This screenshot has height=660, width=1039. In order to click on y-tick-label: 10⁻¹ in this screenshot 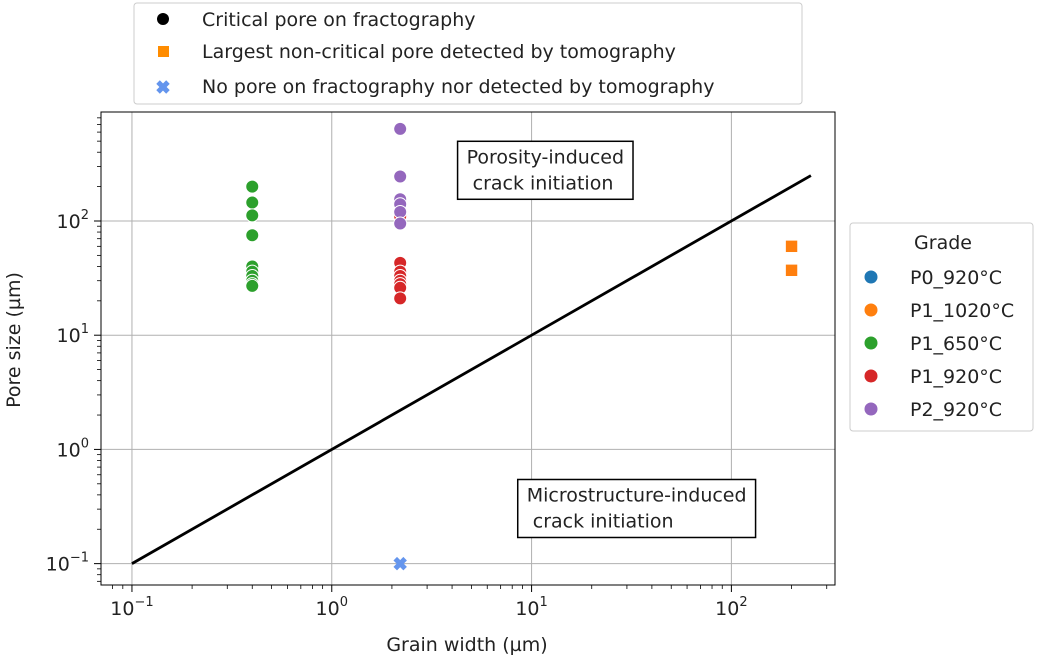, I will do `click(67, 563)`.